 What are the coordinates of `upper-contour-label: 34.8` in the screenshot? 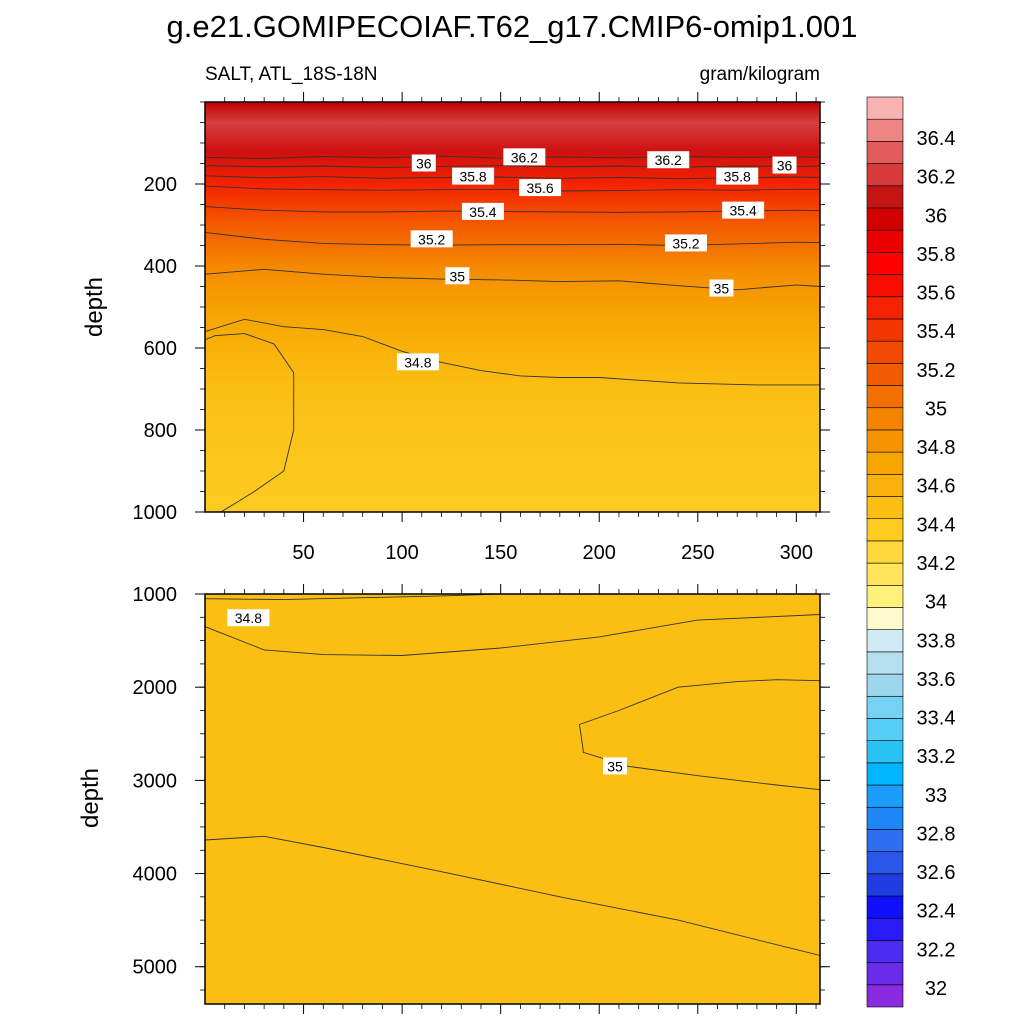 It's located at (417, 362).